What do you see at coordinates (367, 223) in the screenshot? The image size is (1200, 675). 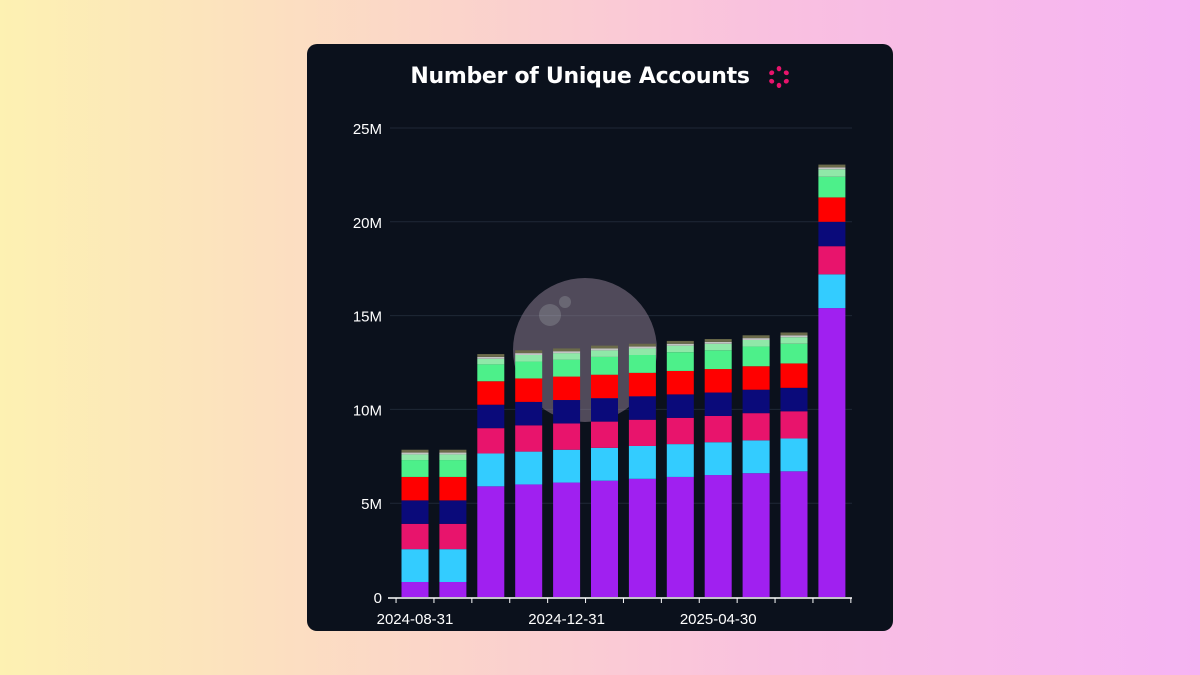 I see `y-tick-label: 20M` at bounding box center [367, 223].